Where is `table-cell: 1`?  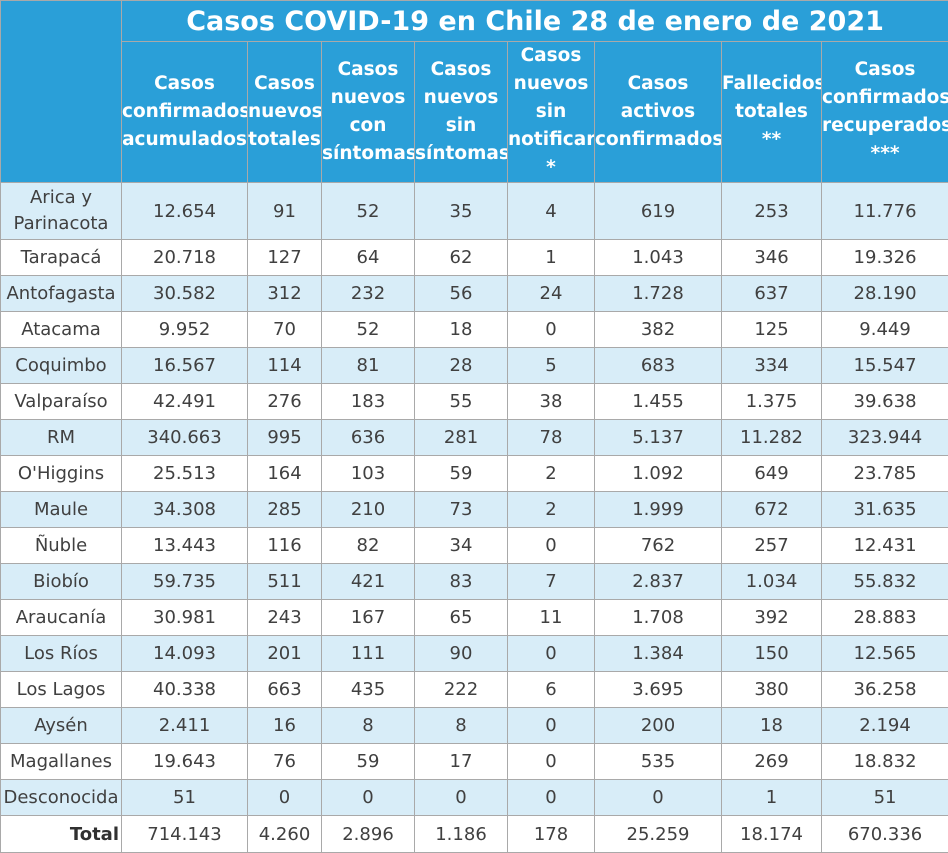
table-cell: 1 is located at coordinates (772, 798).